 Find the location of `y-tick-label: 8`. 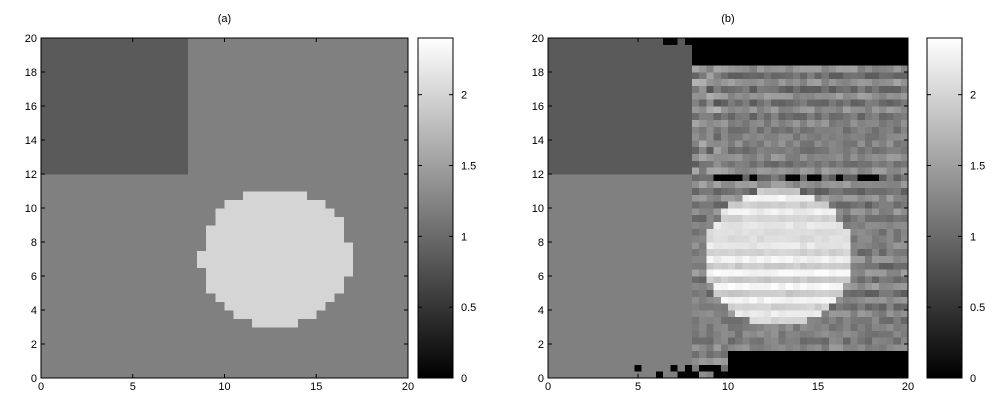

y-tick-label: 8 is located at coordinates (34, 243).